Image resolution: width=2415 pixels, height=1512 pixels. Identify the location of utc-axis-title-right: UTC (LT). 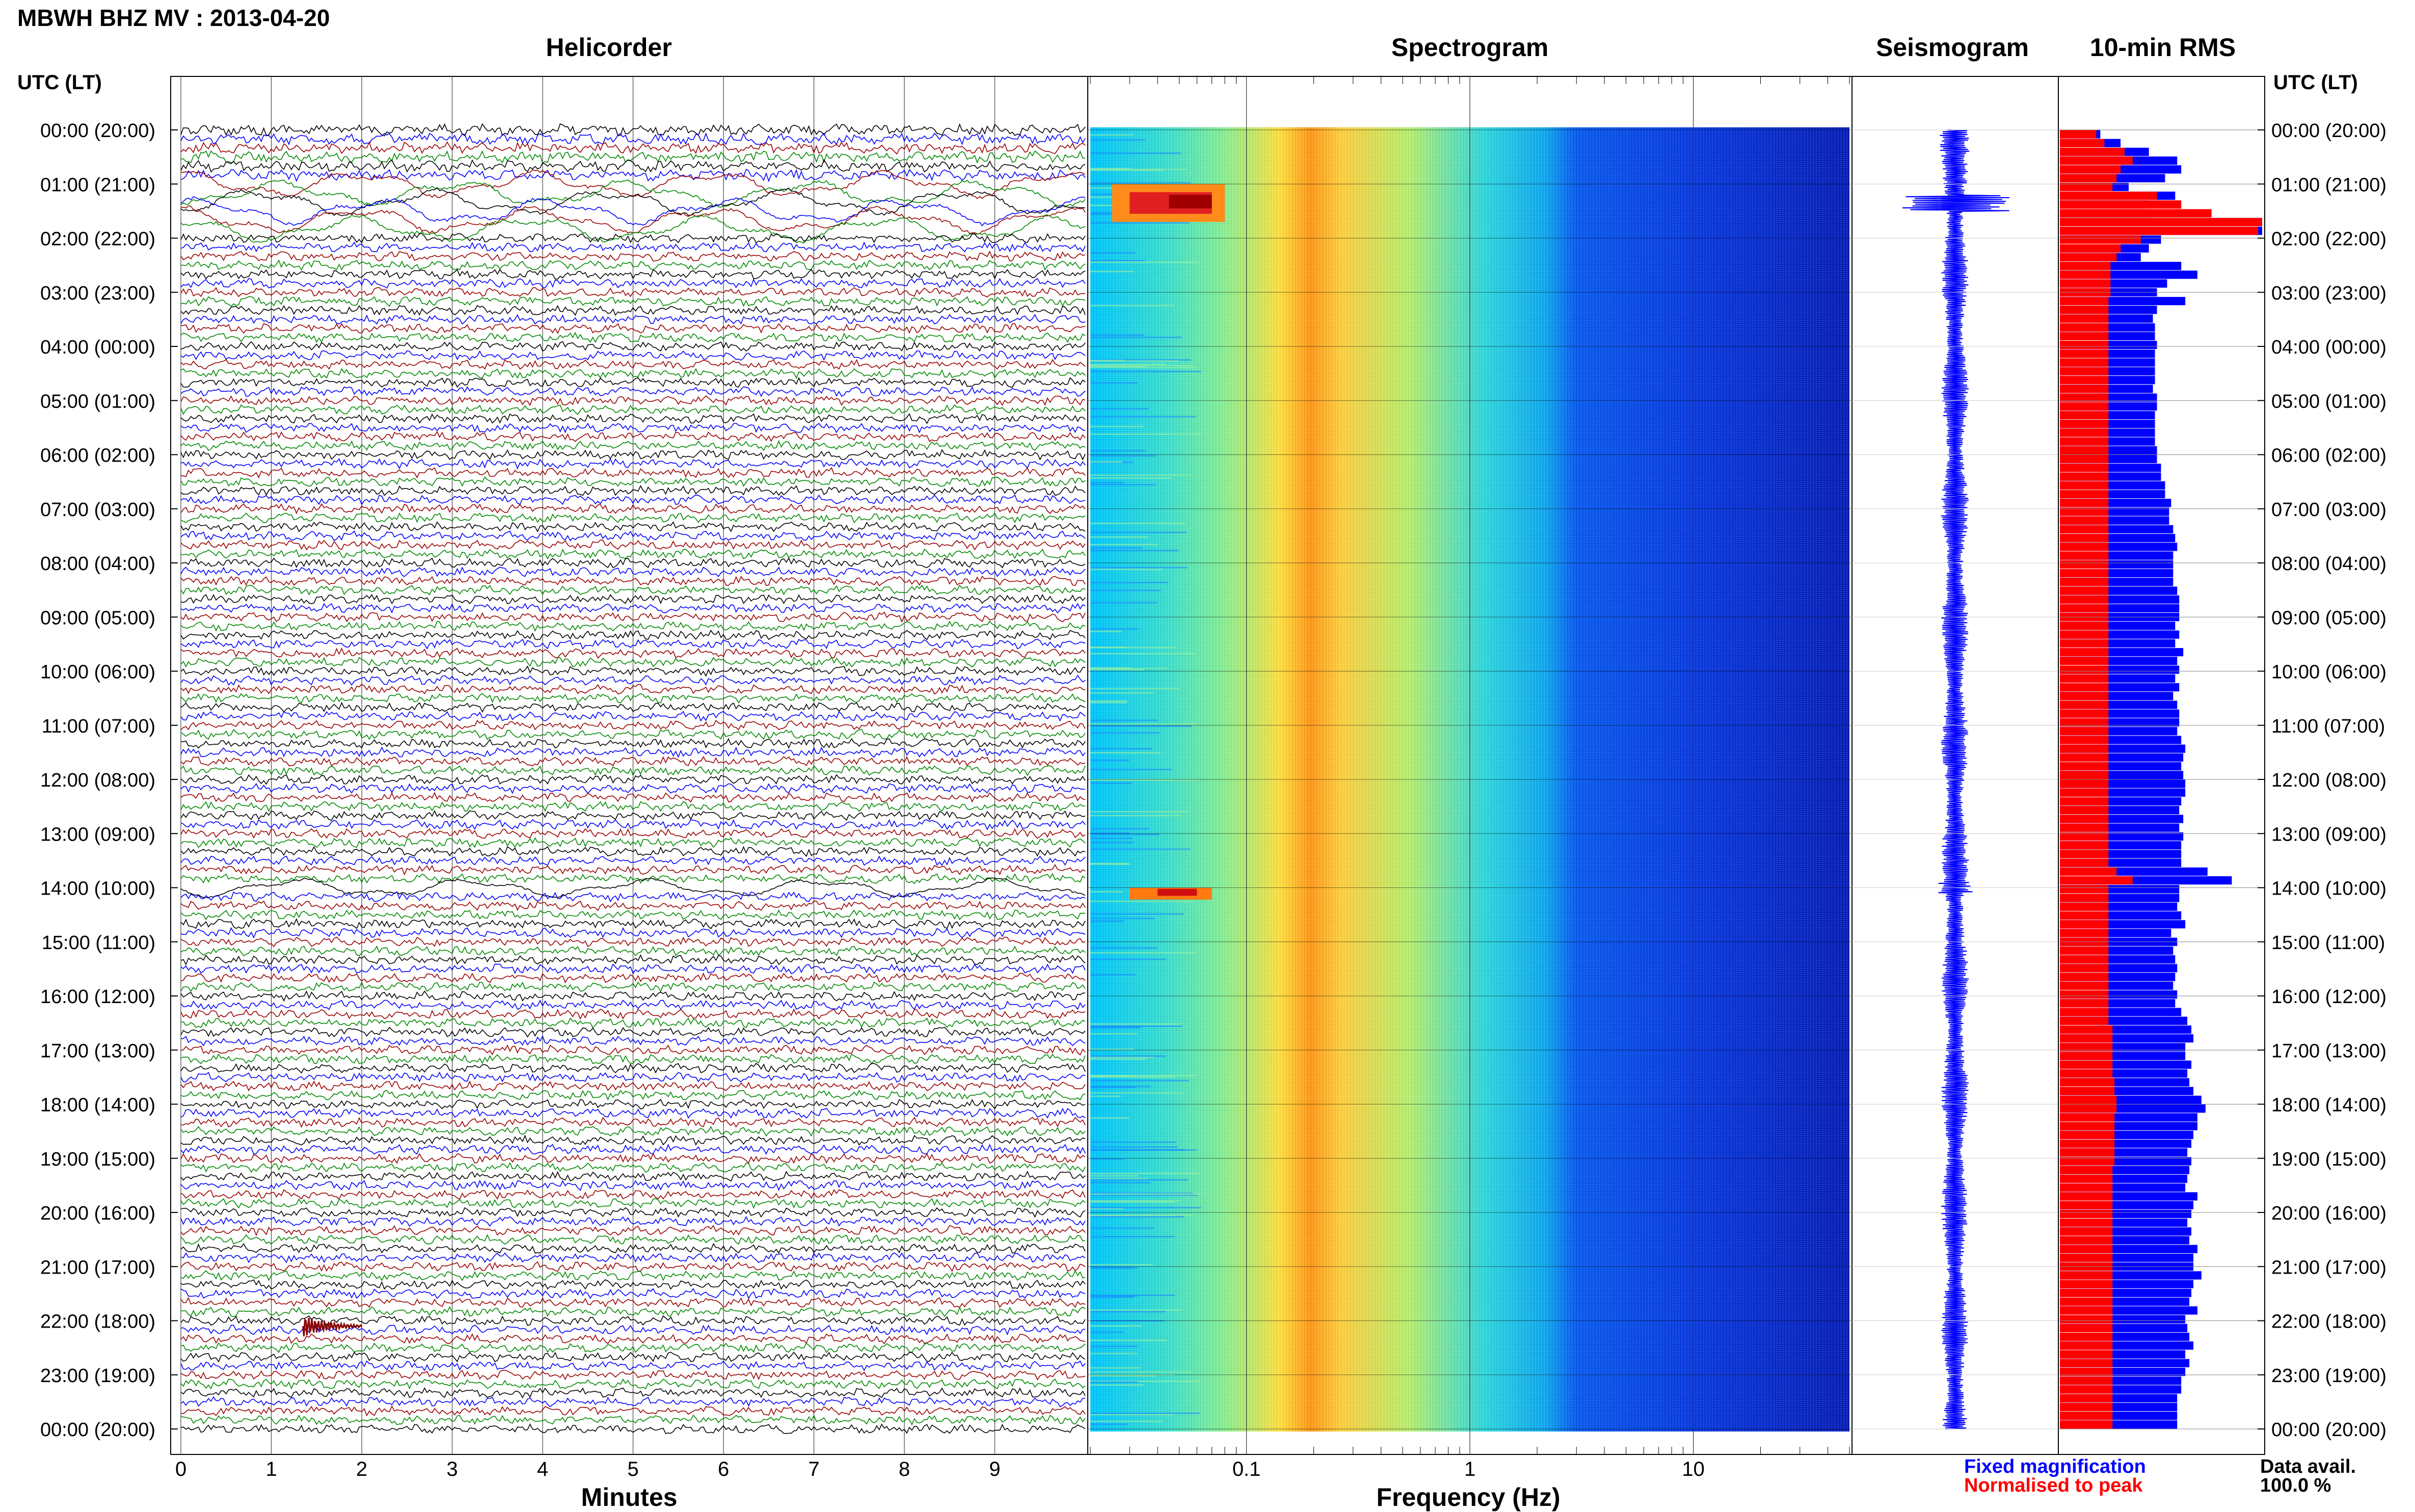
(2315, 82).